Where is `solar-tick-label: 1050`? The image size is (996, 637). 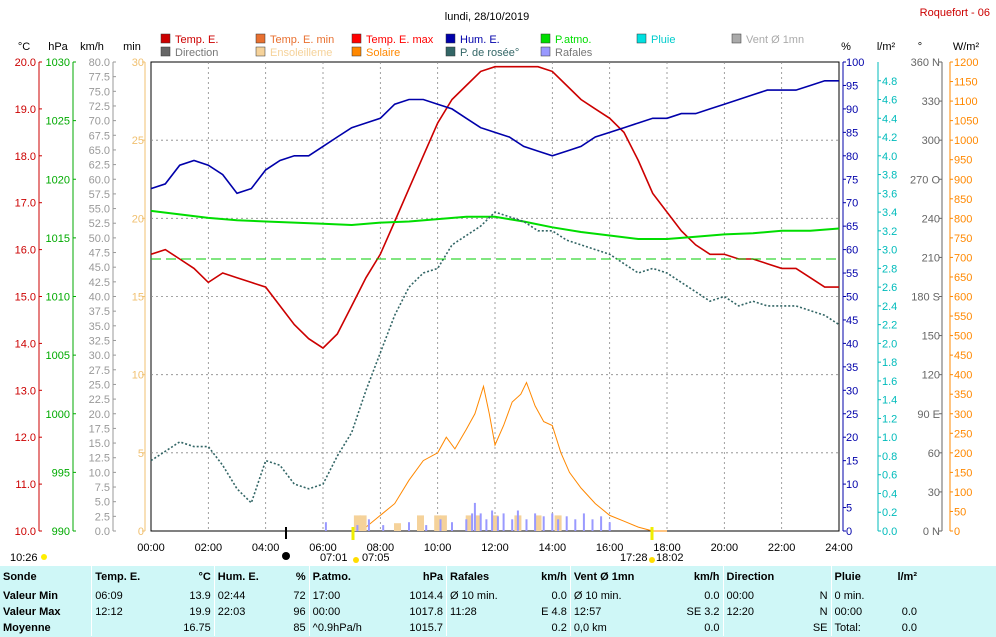
solar-tick-label: 1050 is located at coordinates (966, 122).